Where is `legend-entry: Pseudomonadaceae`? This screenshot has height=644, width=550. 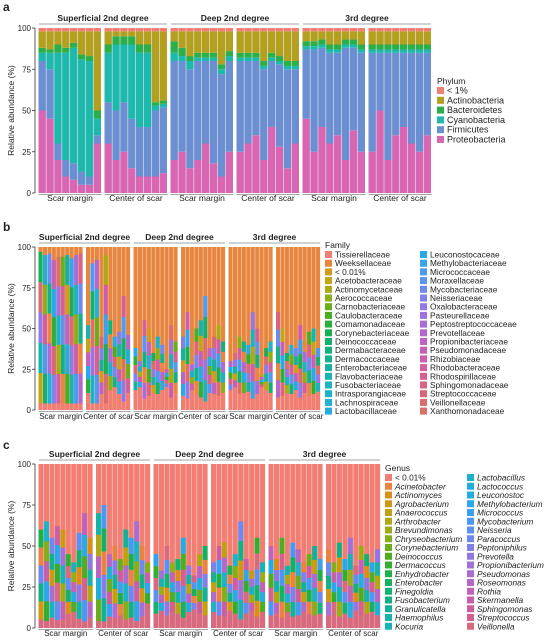 legend-entry: Pseudomonadaceae is located at coordinates (468, 350).